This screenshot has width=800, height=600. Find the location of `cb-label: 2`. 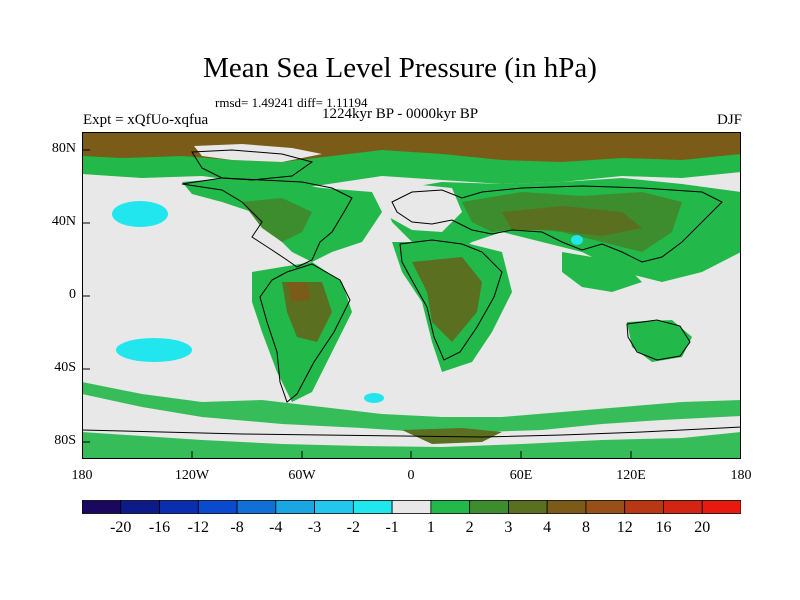

cb-label: 2 is located at coordinates (469, 527).